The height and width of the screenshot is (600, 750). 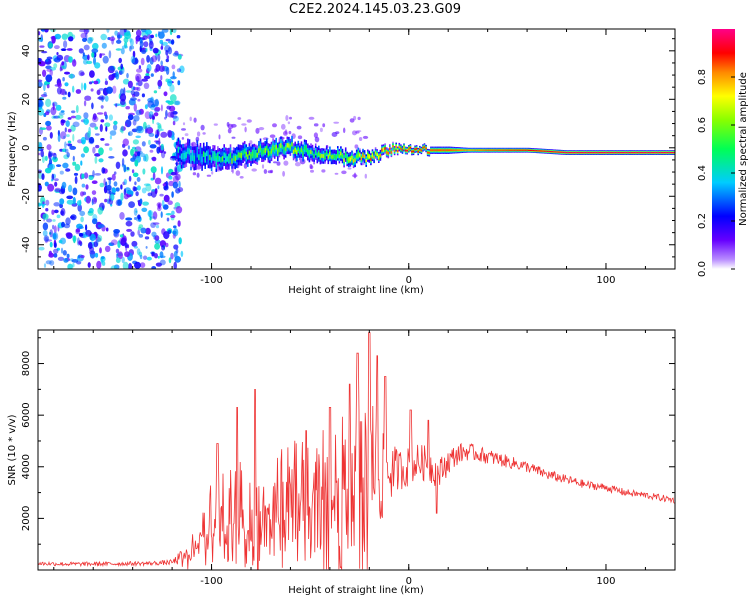 What do you see at coordinates (425, 153) in the screenshot?
I see `spectrogram-signal-trace` at bounding box center [425, 153].